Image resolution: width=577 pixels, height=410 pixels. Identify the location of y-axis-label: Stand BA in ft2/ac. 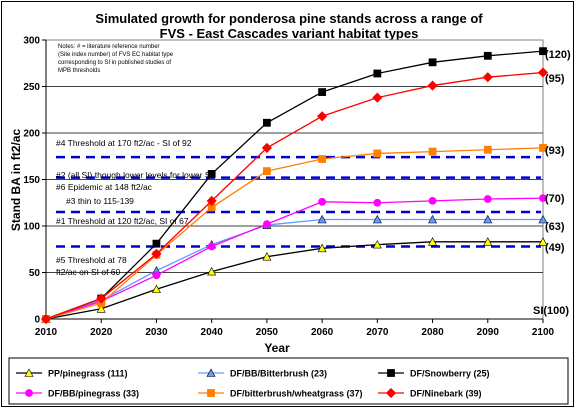
(16, 180).